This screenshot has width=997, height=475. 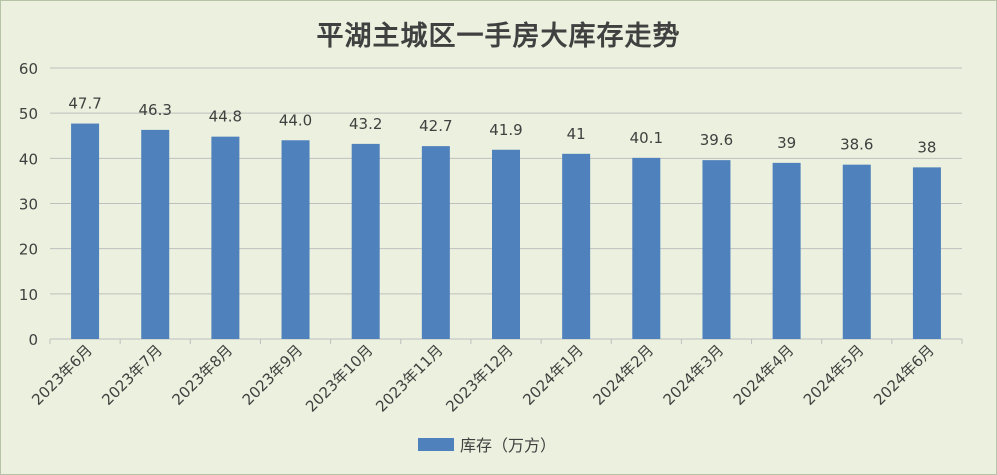 What do you see at coordinates (856, 145) in the screenshot?
I see `data-label: 38.6` at bounding box center [856, 145].